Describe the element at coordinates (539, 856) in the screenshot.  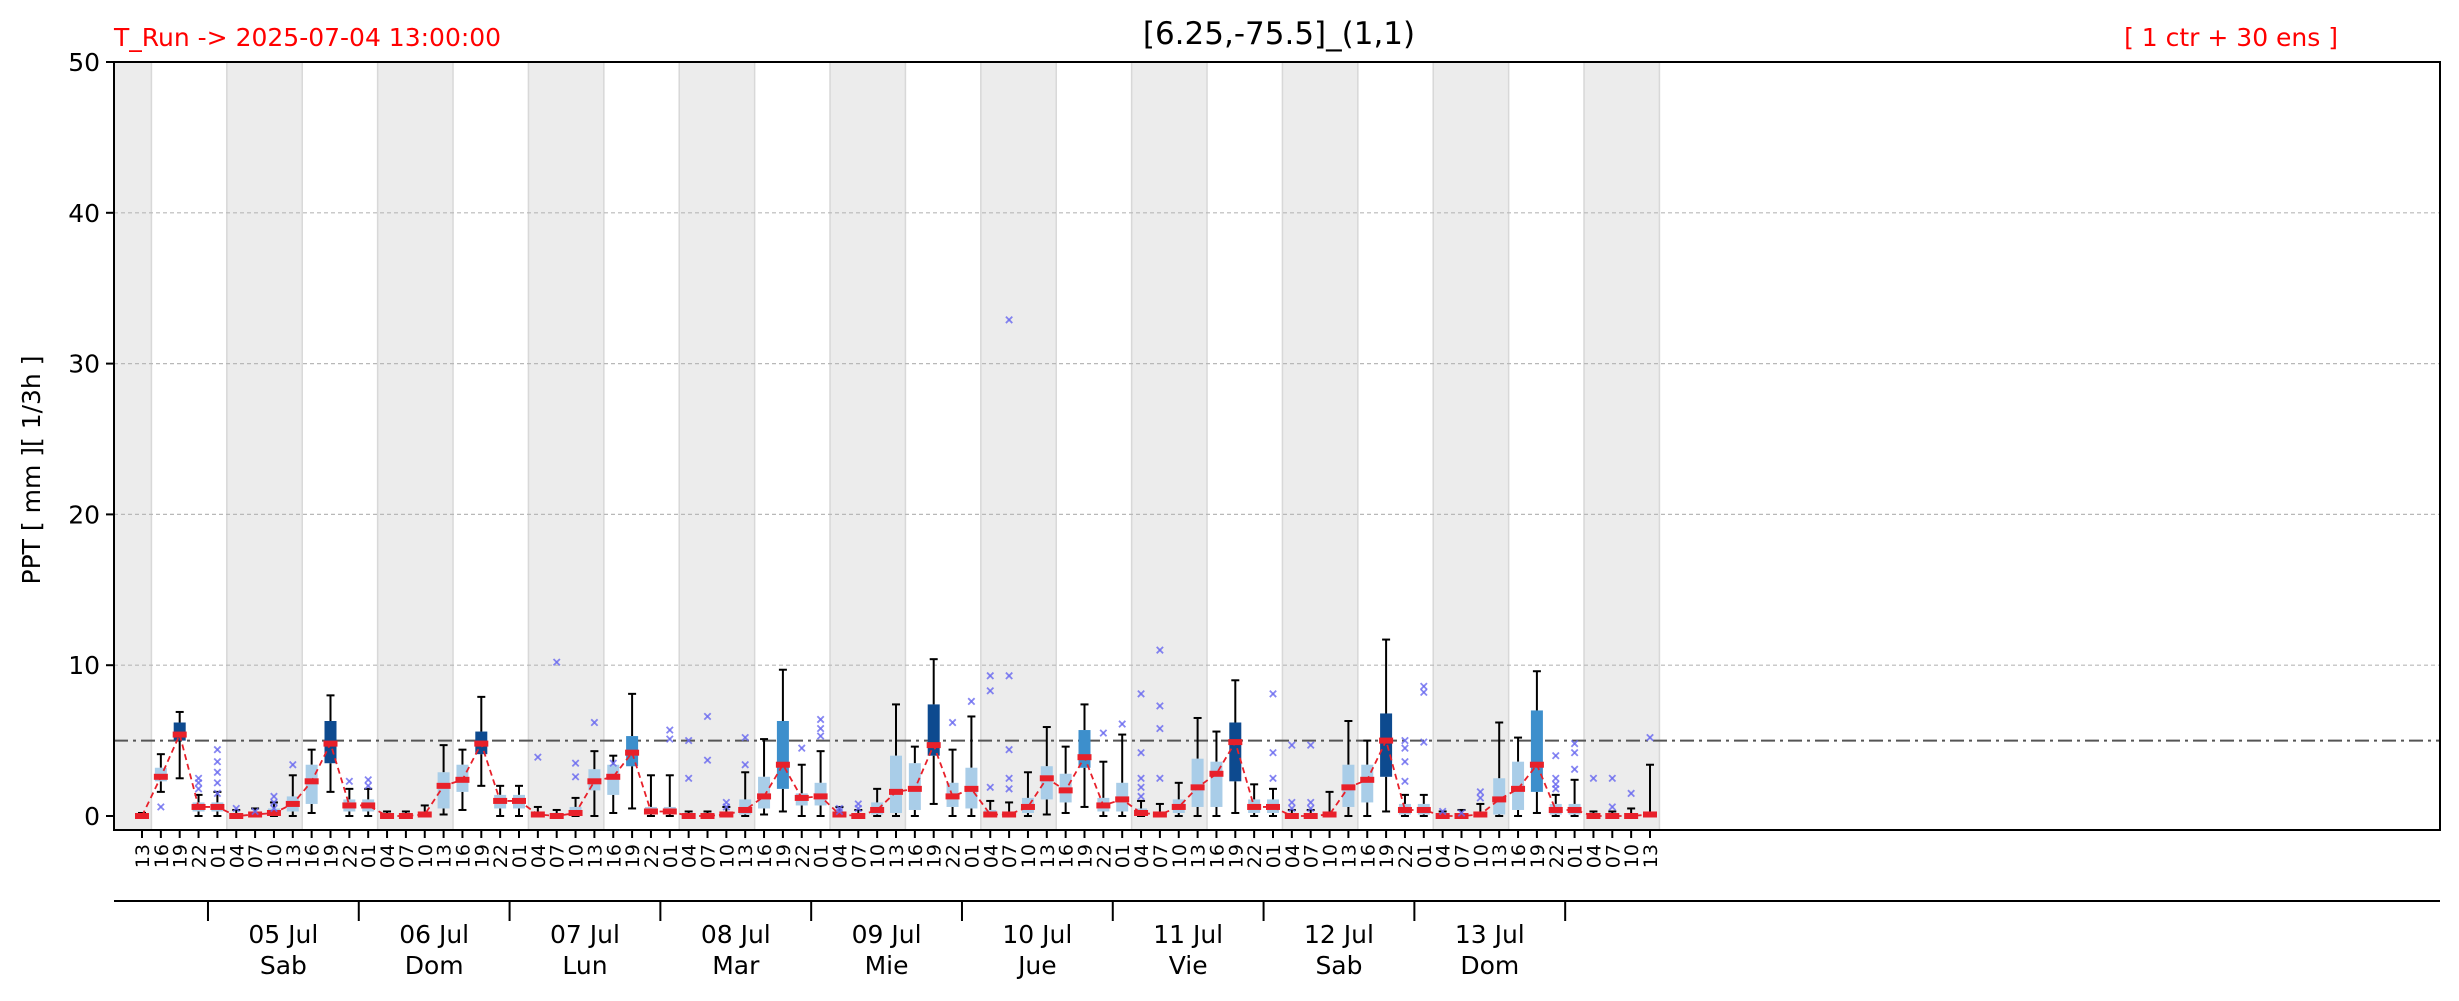
I see `x-tick-label: 04` at that location.